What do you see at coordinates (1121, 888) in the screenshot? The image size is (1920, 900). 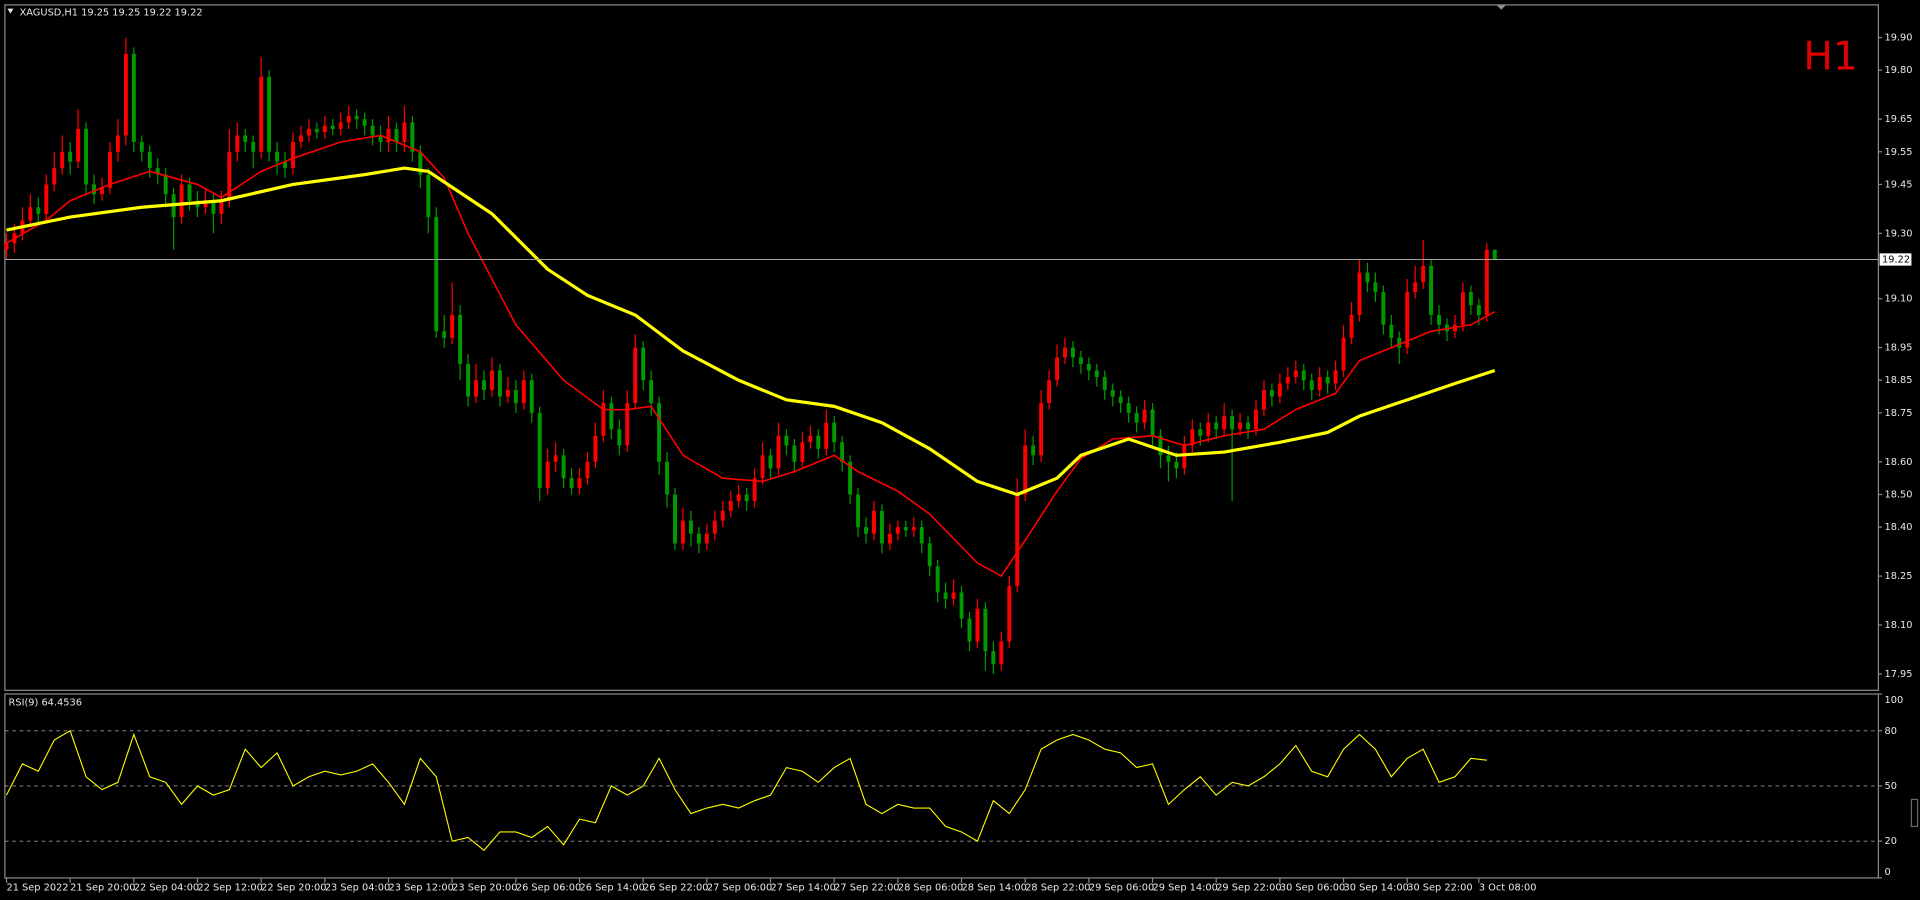 I see `x-tick-label: 29 Sep 06:00` at bounding box center [1121, 888].